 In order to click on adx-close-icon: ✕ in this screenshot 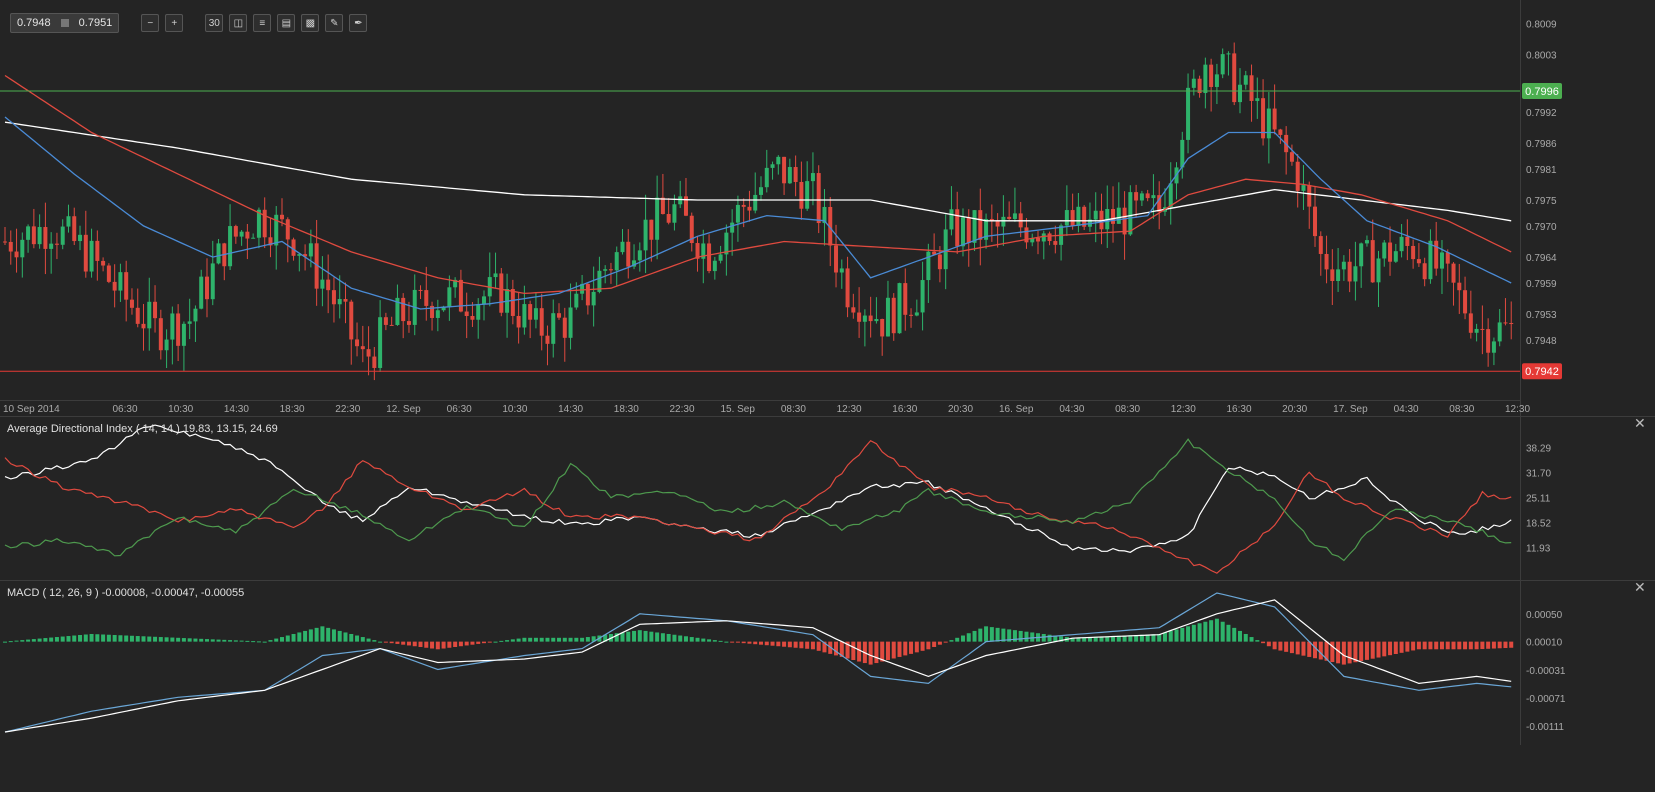, I will do `click(1640, 423)`.